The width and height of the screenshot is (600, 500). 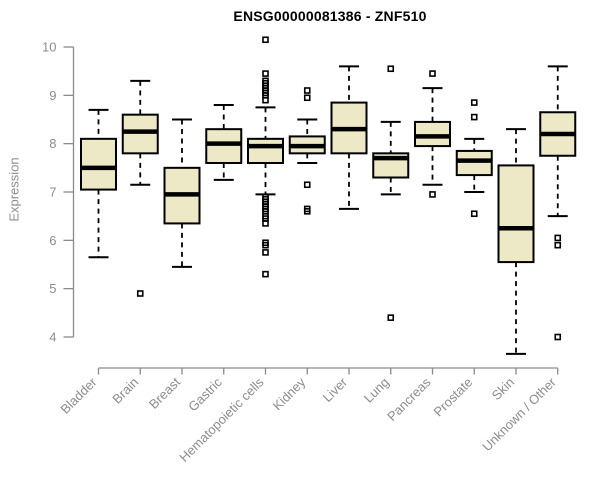 What do you see at coordinates (52, 337) in the screenshot?
I see `y-axis-tick-label: 4` at bounding box center [52, 337].